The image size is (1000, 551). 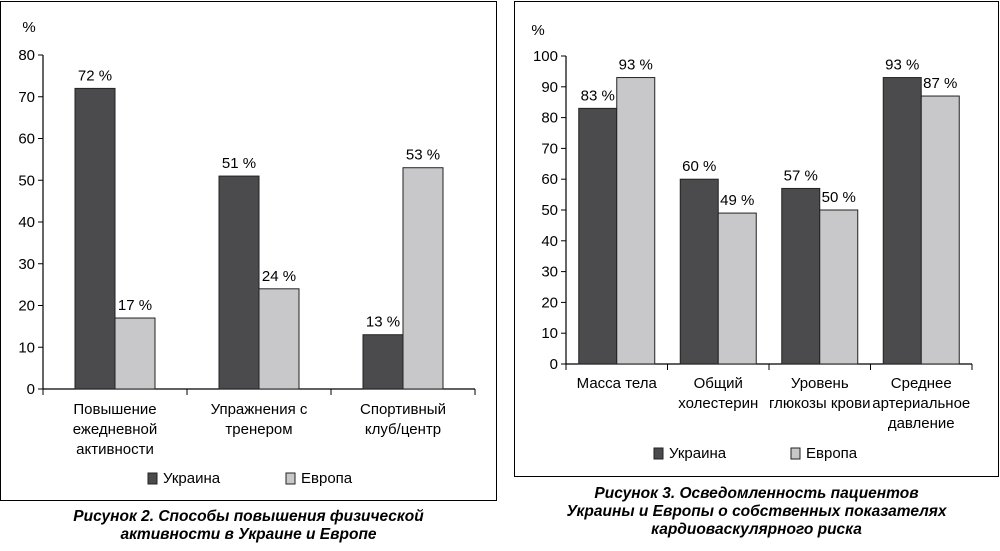 What do you see at coordinates (801, 175) in the screenshot?
I see `data-label: 57 %` at bounding box center [801, 175].